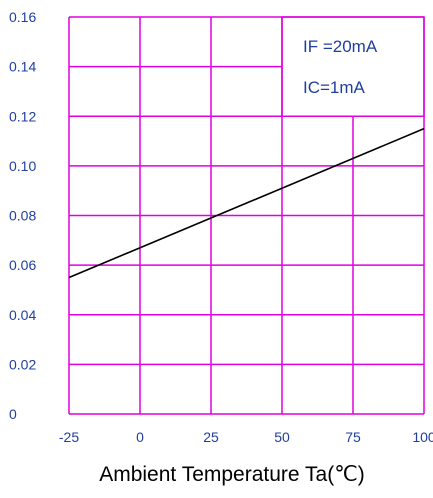 Image resolution: width=433 pixels, height=498 pixels. Describe the element at coordinates (22, 17) in the screenshot. I see `y-tick-label: 0.16` at that location.